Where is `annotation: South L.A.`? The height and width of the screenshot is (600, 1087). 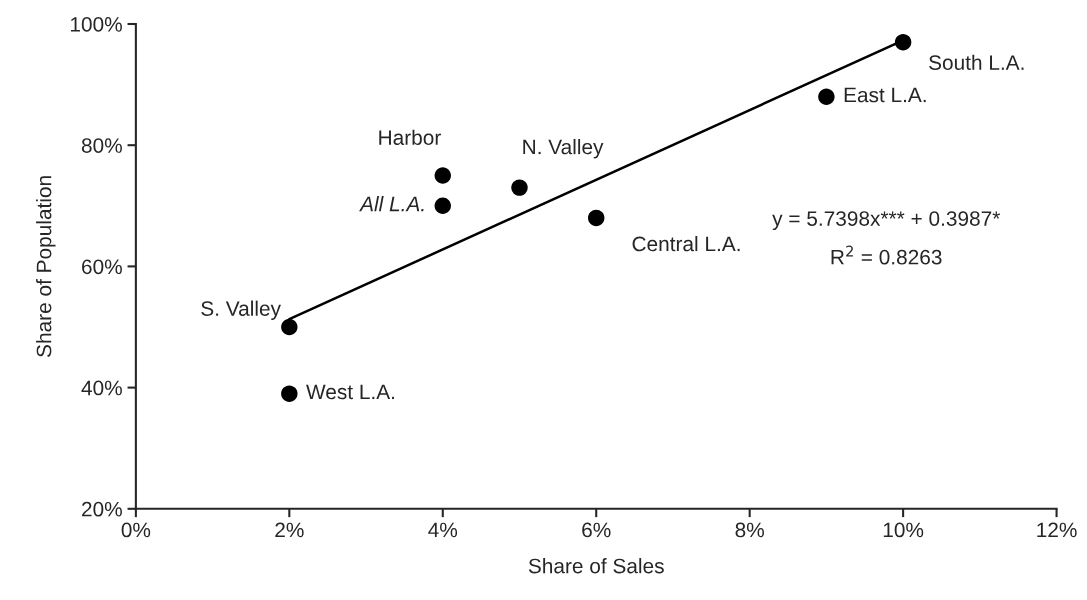
annotation: South L.A. is located at coordinates (976, 62).